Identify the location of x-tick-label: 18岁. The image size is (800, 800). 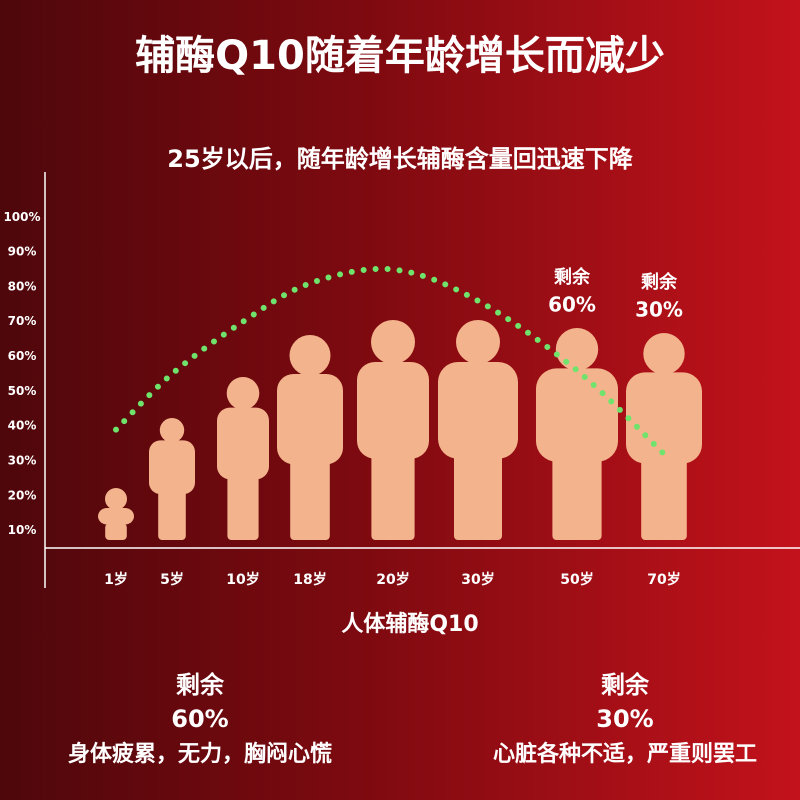
(309, 579).